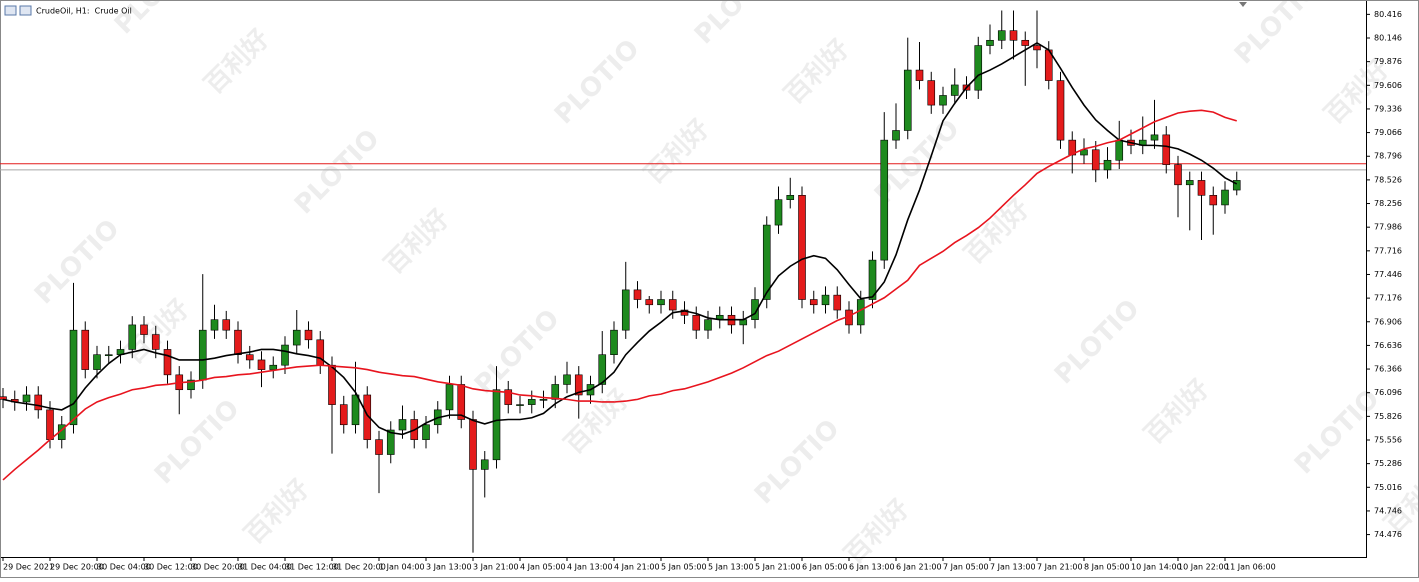 Image resolution: width=1419 pixels, height=582 pixels. What do you see at coordinates (1388, 487) in the screenshot?
I see `y-tick-label: 75.016` at bounding box center [1388, 487].